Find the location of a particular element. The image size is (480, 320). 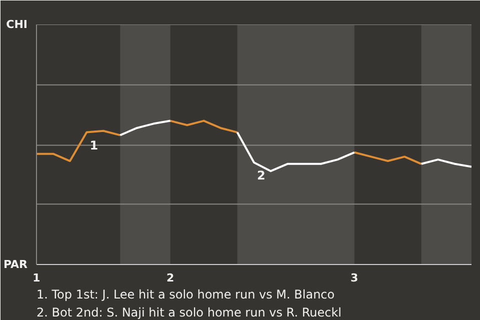

x-tick-label: 3 is located at coordinates (354, 278).